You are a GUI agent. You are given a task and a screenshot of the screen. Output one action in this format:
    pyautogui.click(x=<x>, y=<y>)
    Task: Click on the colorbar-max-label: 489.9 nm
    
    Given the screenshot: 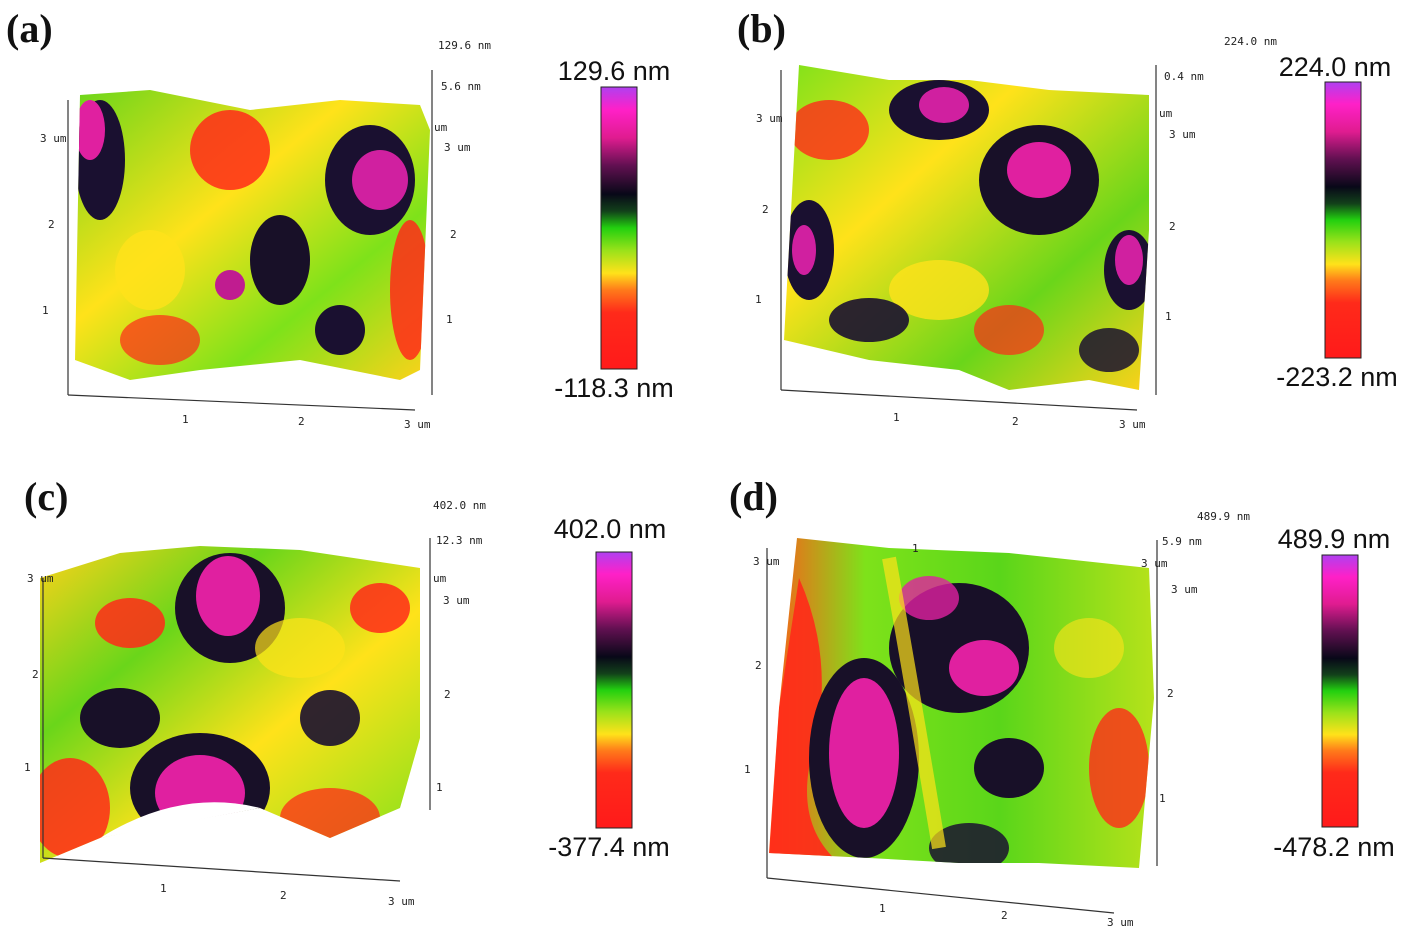 What is the action you would take?
    pyautogui.click(x=1334, y=539)
    